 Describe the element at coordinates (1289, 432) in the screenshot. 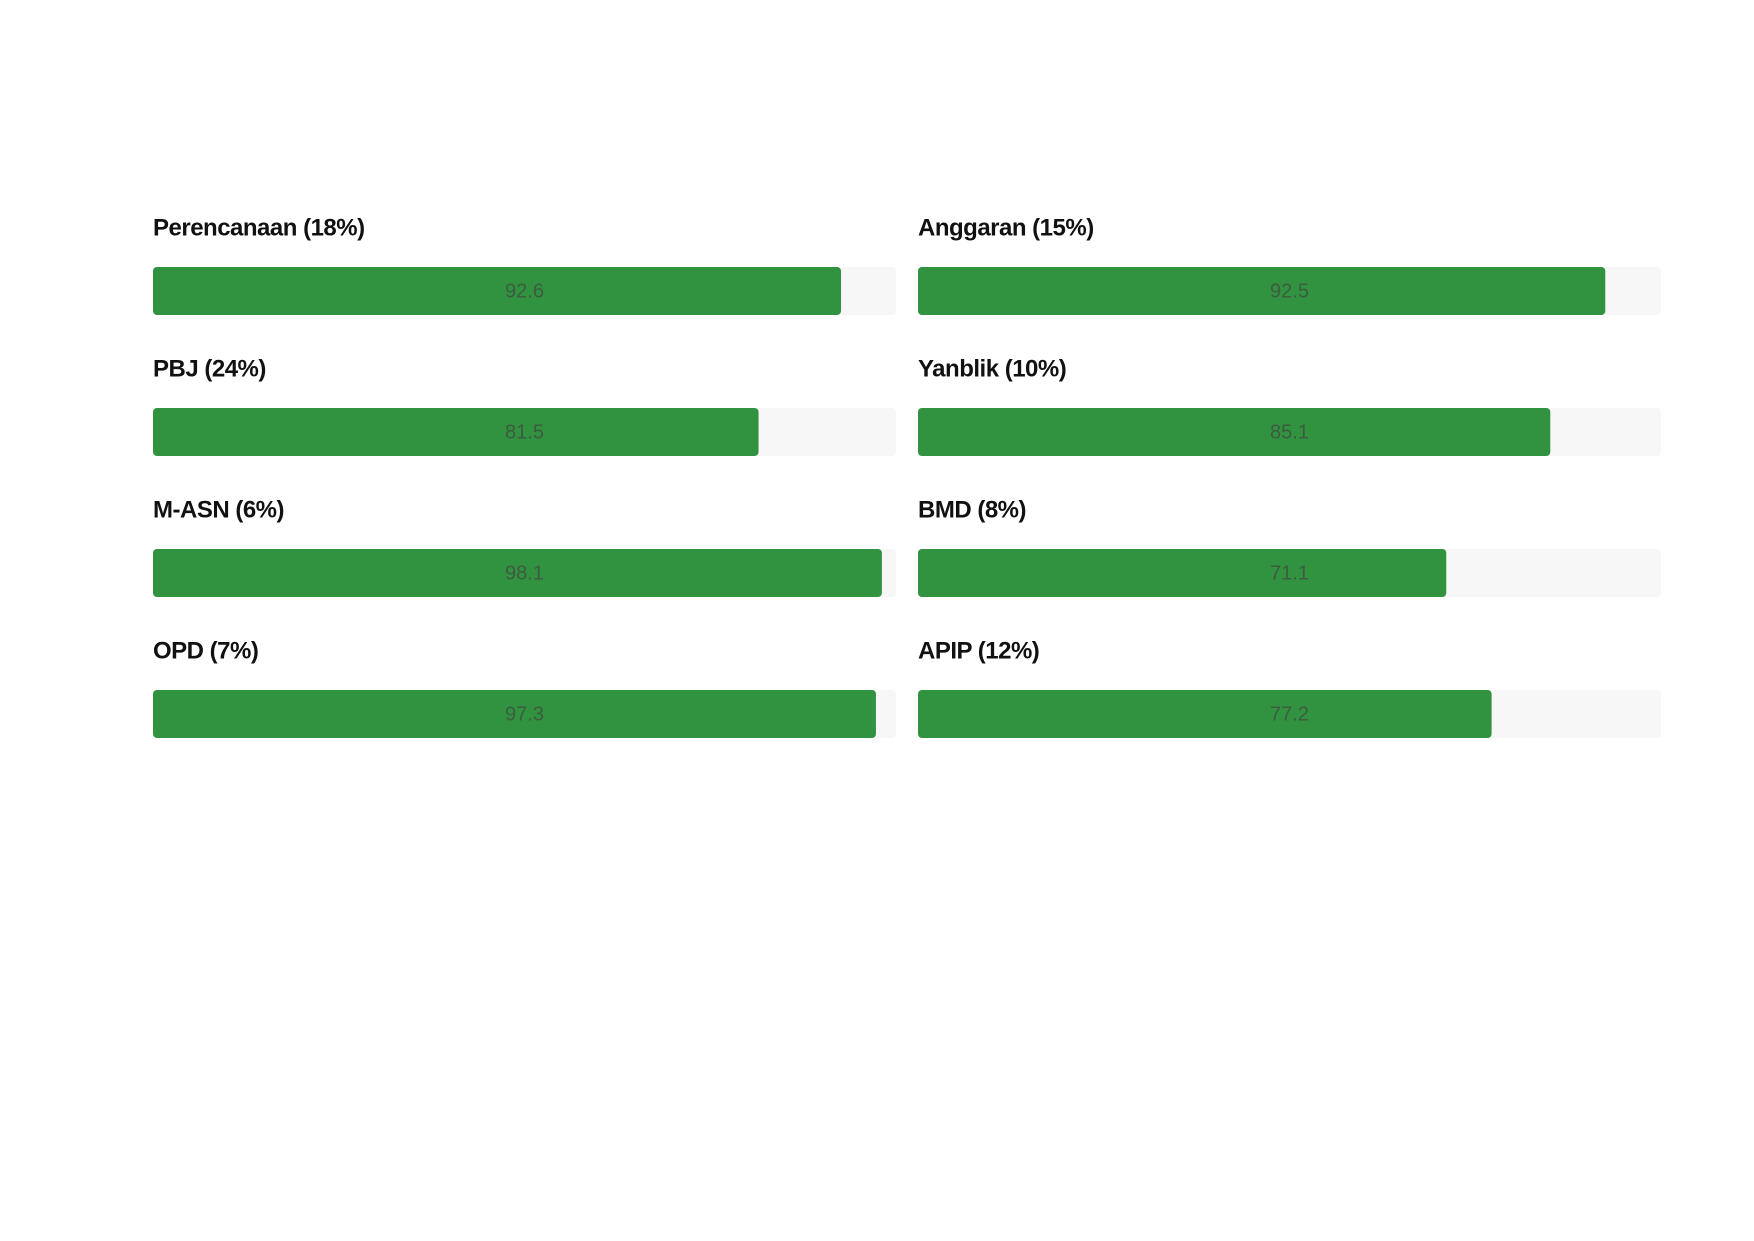

I see `progress-value: 85.1` at that location.